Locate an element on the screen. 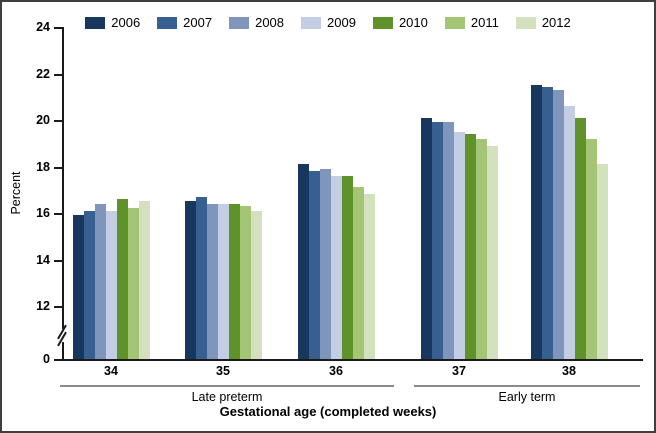 The image size is (656, 433). bar-38-2008 is located at coordinates (558, 224).